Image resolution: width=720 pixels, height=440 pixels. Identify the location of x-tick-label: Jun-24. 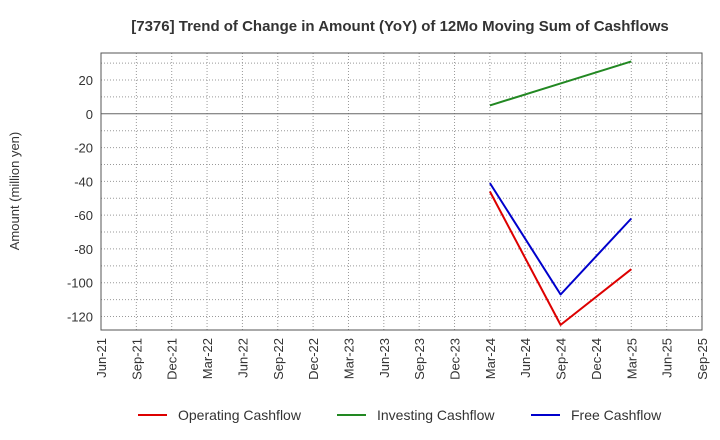
(525, 358).